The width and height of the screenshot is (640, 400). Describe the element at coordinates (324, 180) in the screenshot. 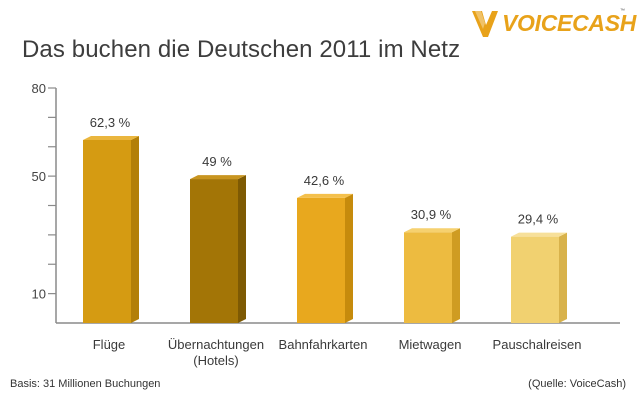

I see `bar-value-label: 42,6 %` at that location.